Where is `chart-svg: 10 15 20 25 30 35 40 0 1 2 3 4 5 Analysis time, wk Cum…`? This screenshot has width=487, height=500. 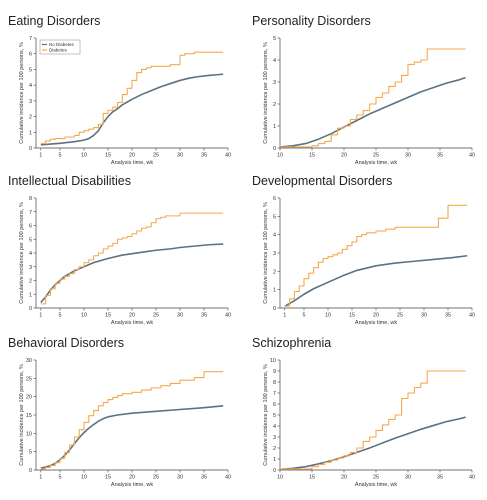 chart-svg: 10 15 20 25 30 35 40 0 1 2 3 4 5 Analysis time, wk Cum… is located at coordinates (369, 101).